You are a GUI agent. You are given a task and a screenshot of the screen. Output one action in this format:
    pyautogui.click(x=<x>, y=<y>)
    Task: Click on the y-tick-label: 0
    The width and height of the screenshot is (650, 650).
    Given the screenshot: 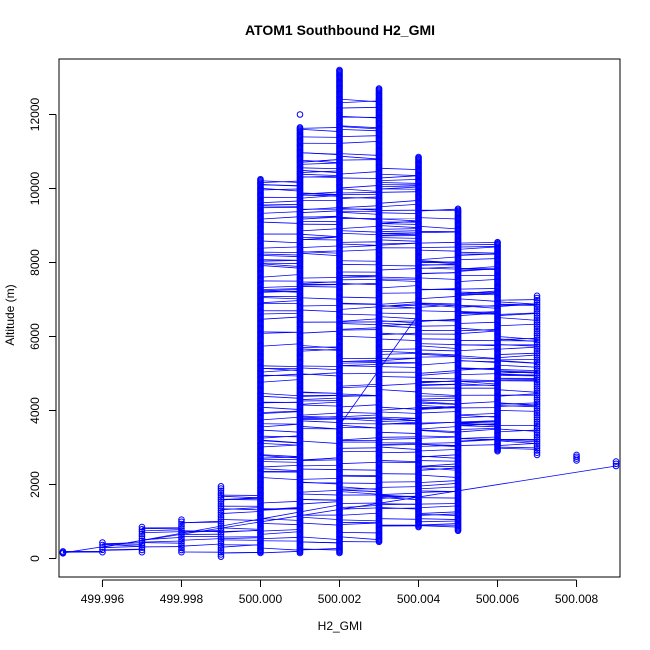 What is the action you would take?
    pyautogui.click(x=35, y=558)
    